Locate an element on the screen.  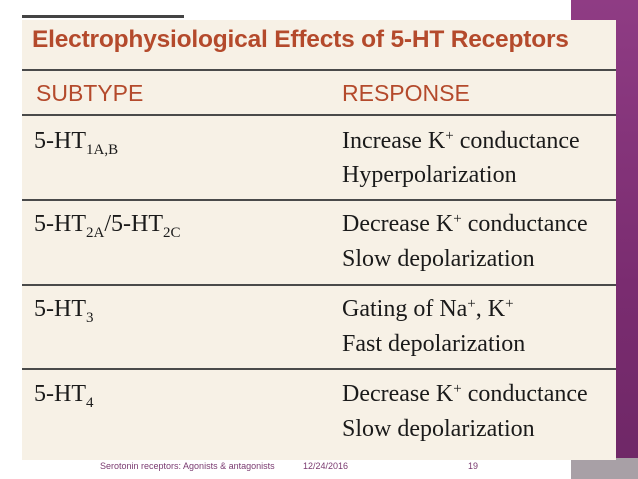
row-3-response-line2: Fast depolarization is located at coordinates (434, 344).